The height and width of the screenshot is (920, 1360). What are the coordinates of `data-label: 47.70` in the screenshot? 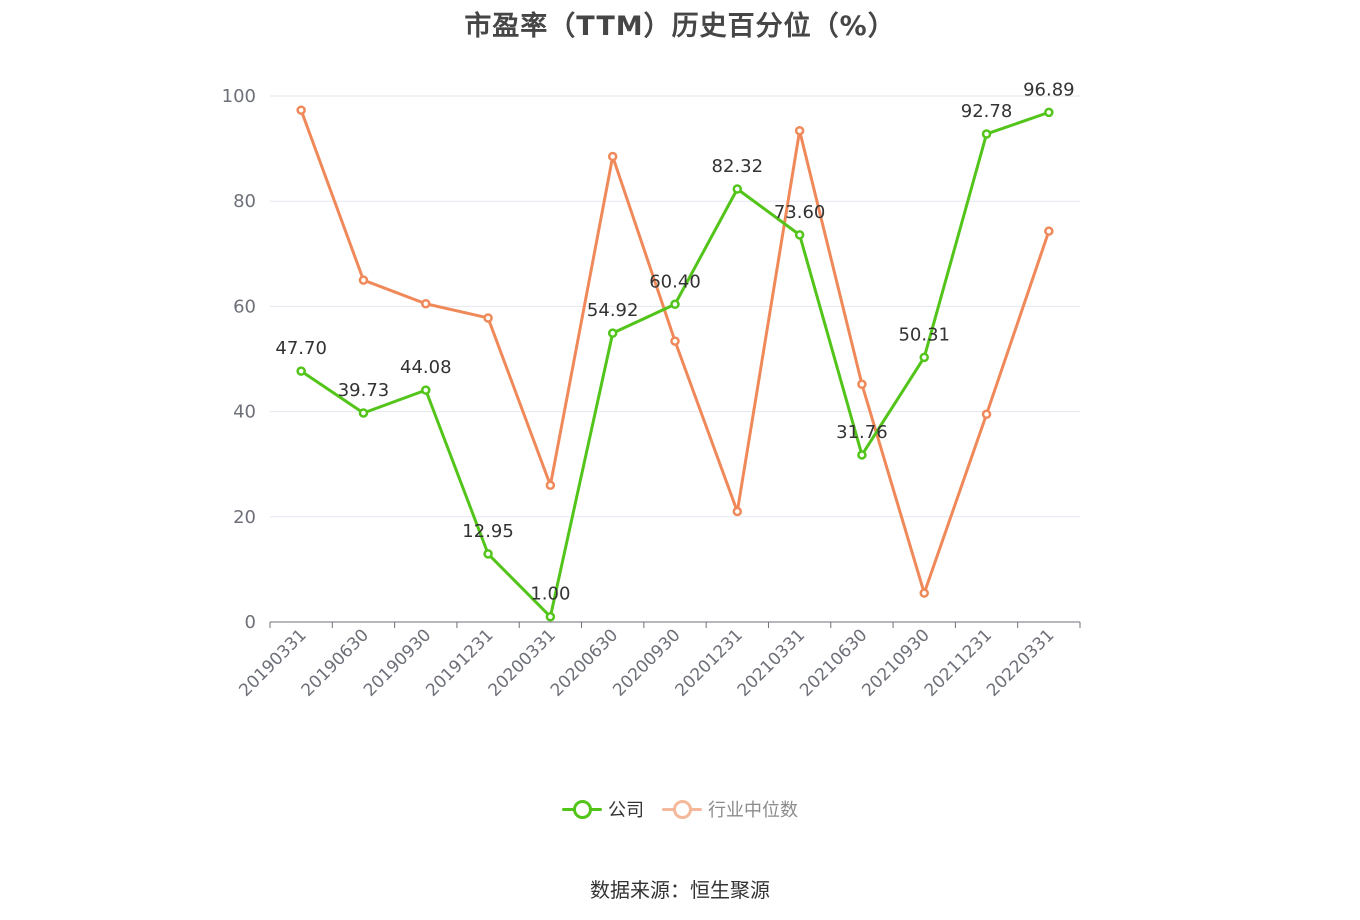 It's located at (301, 348).